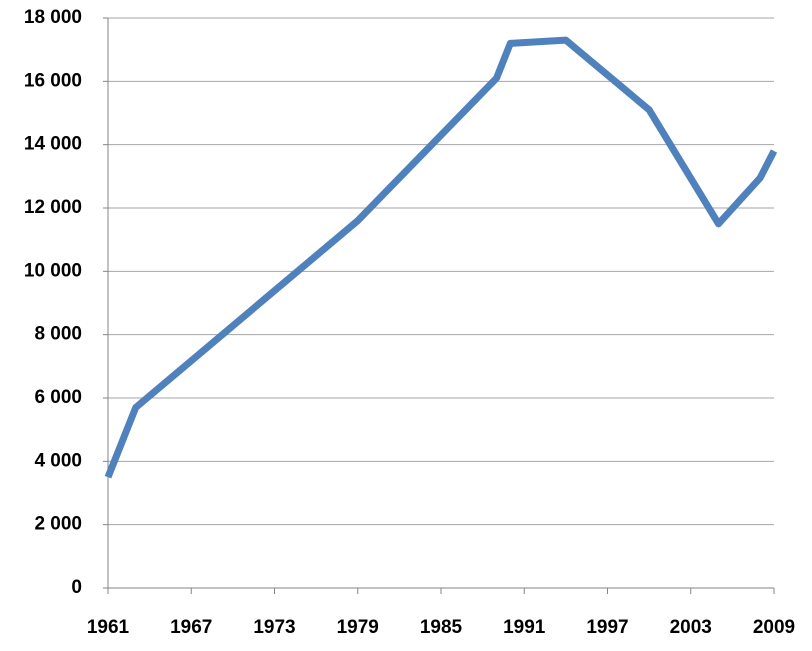 This screenshot has width=812, height=651. What do you see at coordinates (58, 524) in the screenshot?
I see `y-tick-label: 2 000` at bounding box center [58, 524].